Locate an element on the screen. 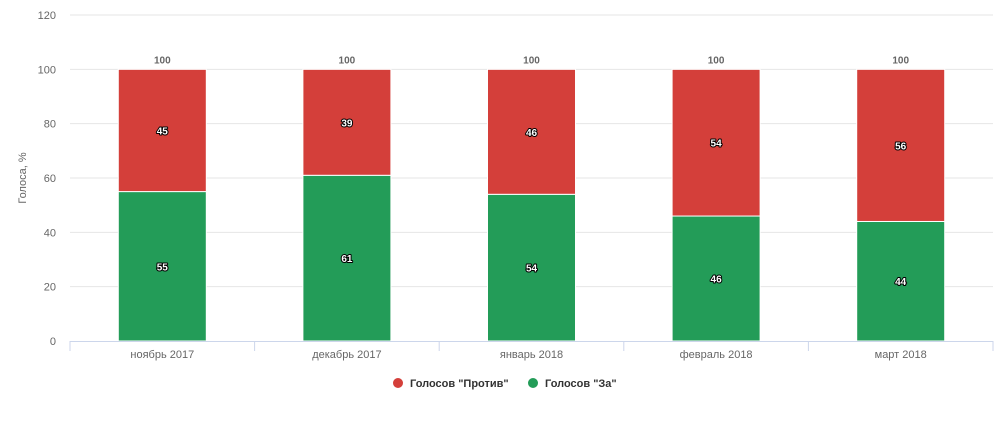  data-label-za: 46 is located at coordinates (717, 280).